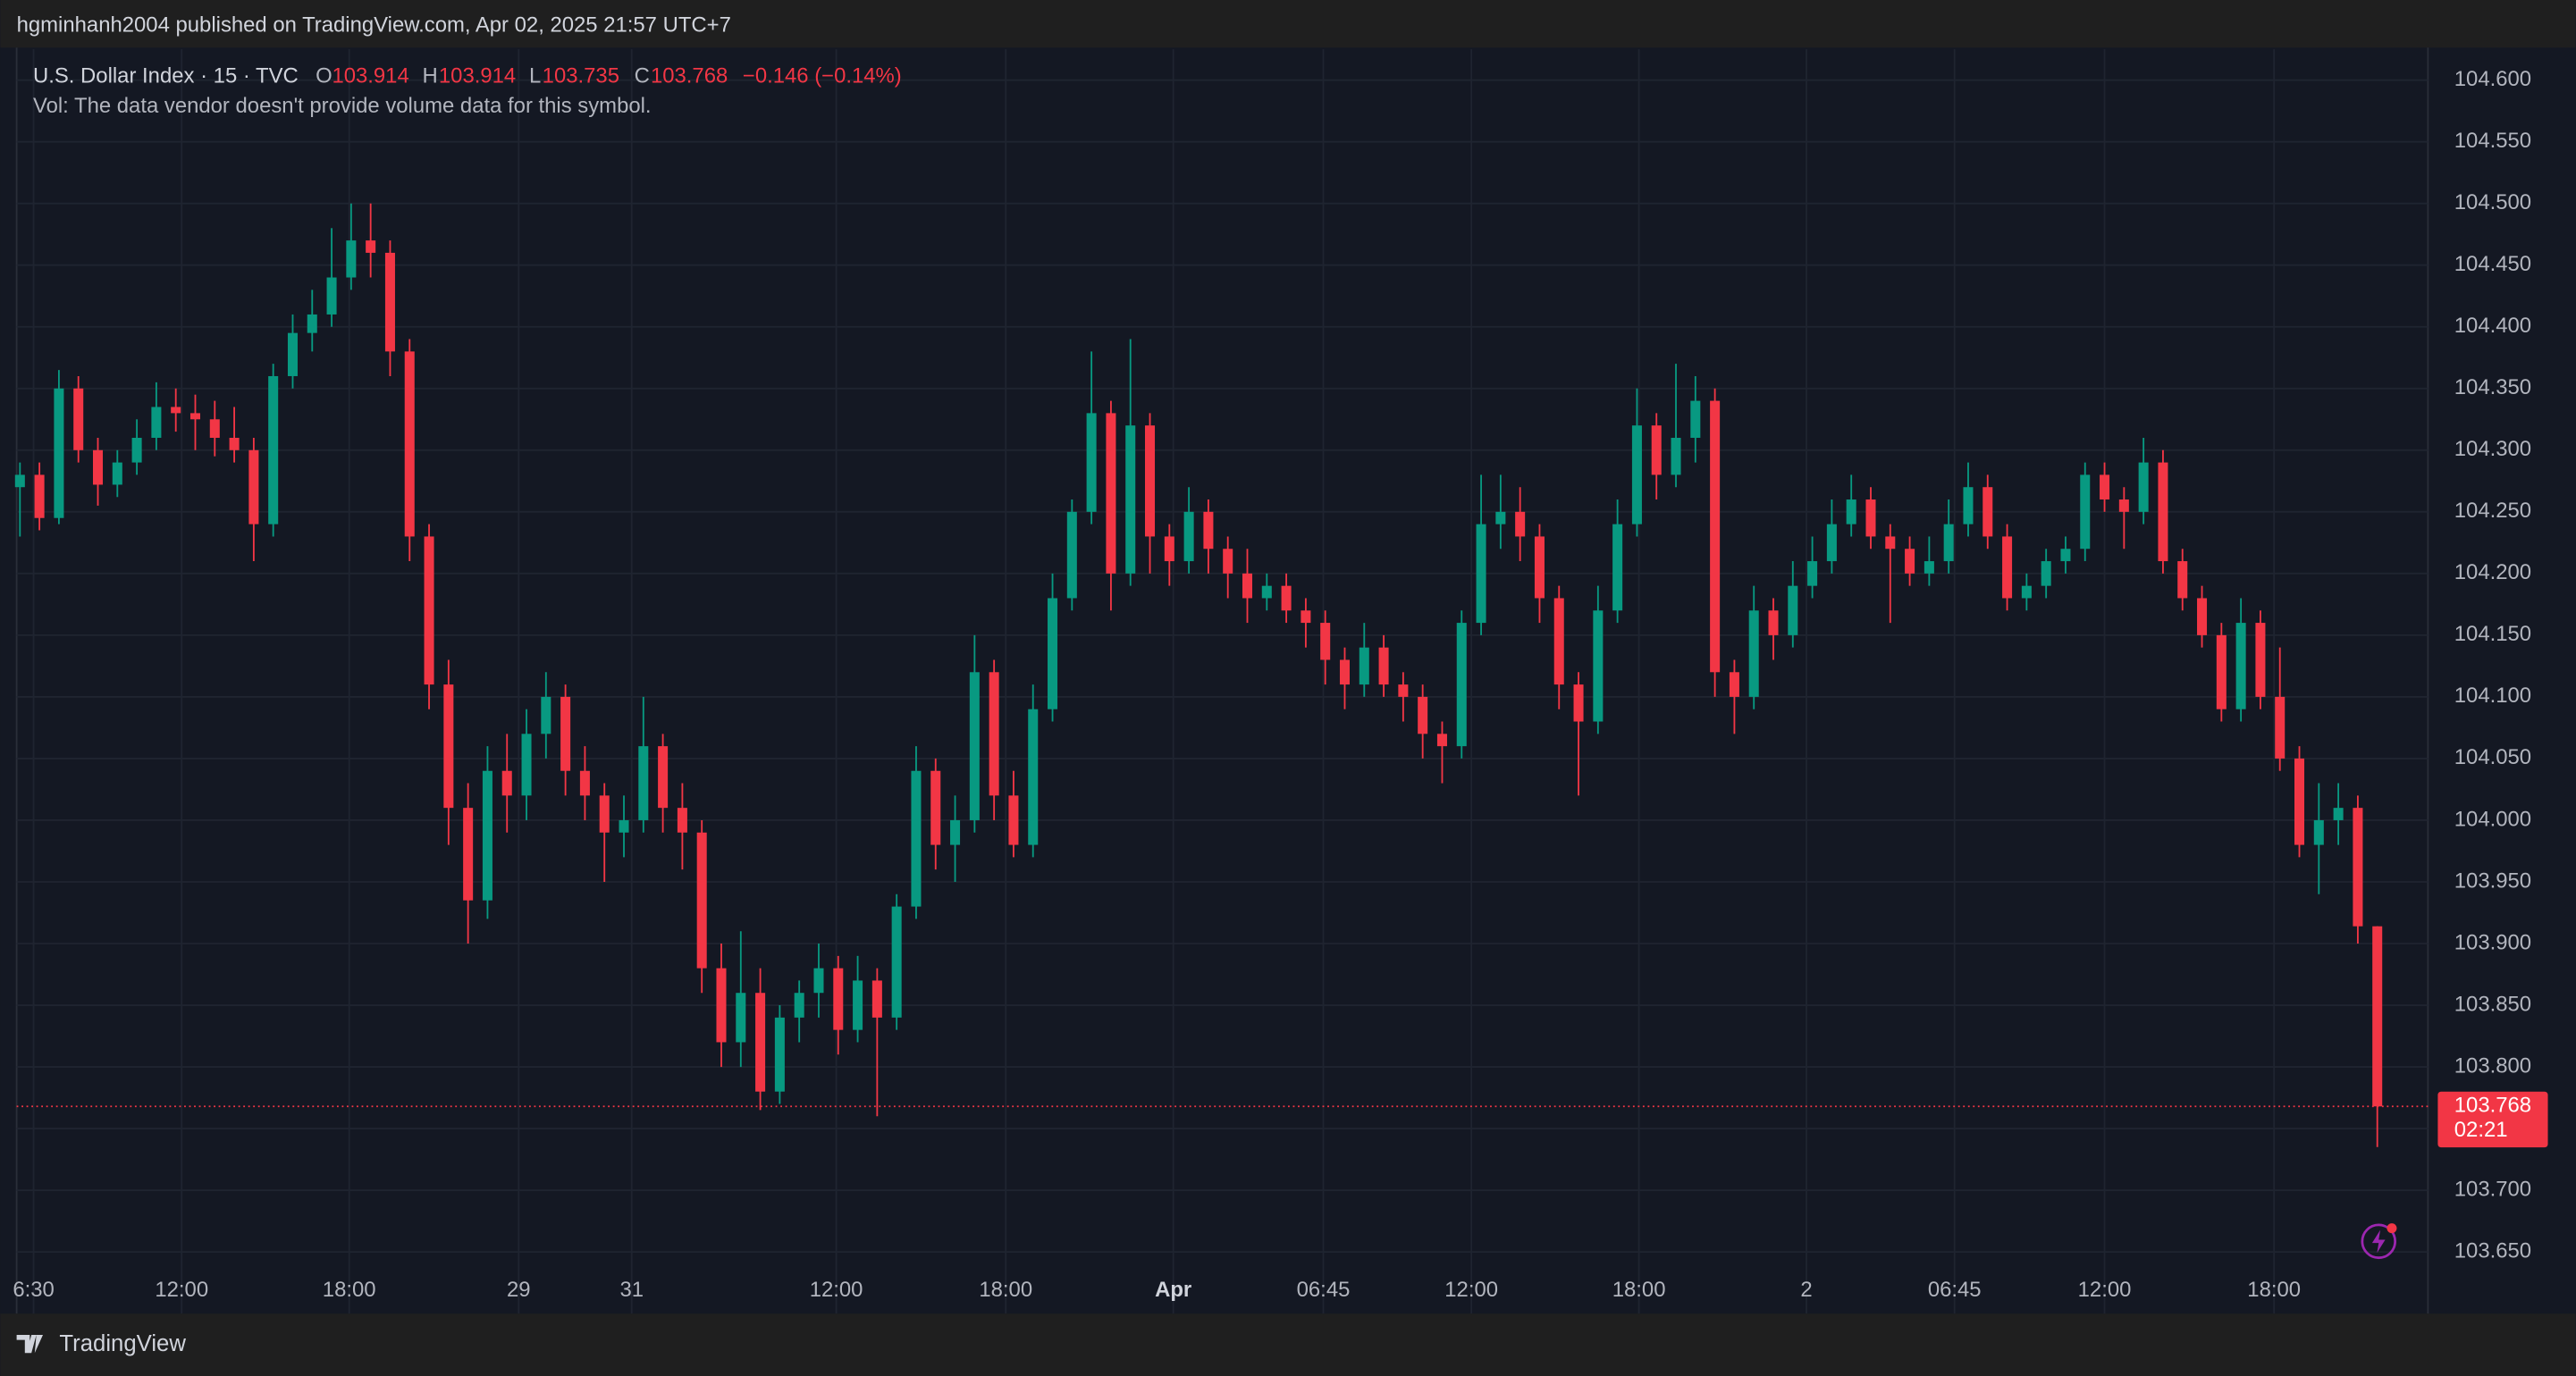 This screenshot has width=2576, height=1376. What do you see at coordinates (690, 76) in the screenshot?
I see `legend-close: 103.768` at bounding box center [690, 76].